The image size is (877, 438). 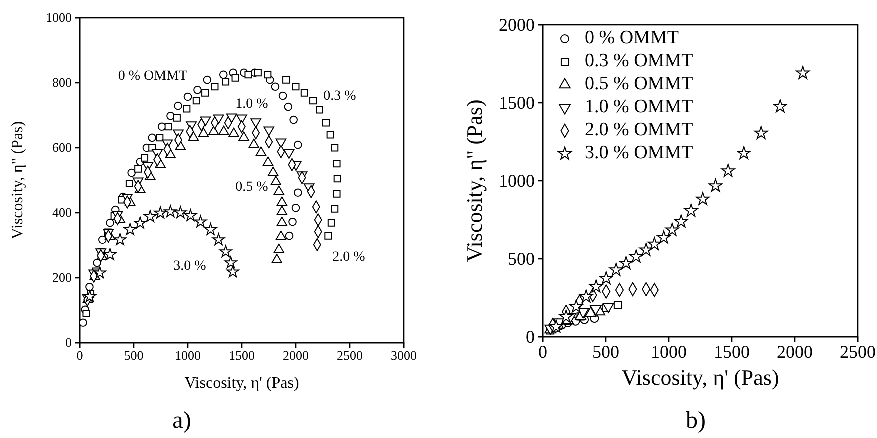 I want to click on text: a), so click(x=182, y=421).